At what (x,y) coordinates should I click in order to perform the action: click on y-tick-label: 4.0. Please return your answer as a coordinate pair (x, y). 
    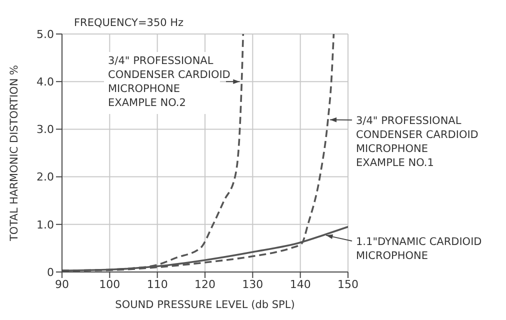
    Looking at the image, I should click on (45, 82).